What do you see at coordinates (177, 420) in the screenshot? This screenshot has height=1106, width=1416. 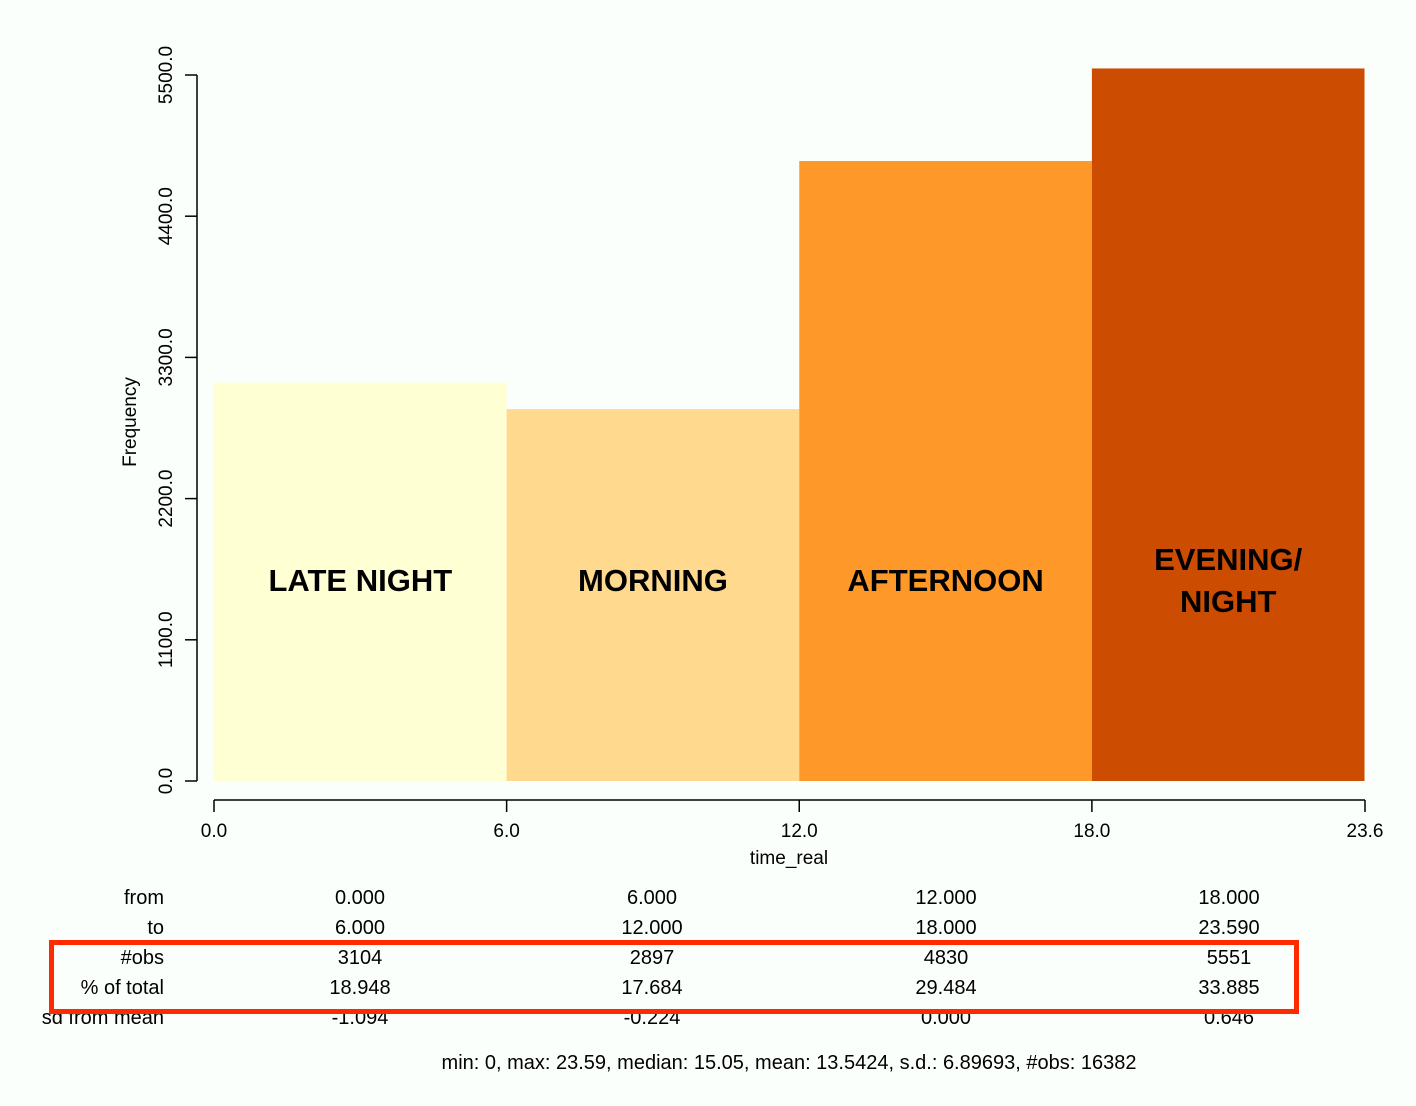 I see `y-axis: 0.0 1100.0 2200.0 3300.0 4400.0 5500.0` at bounding box center [177, 420].